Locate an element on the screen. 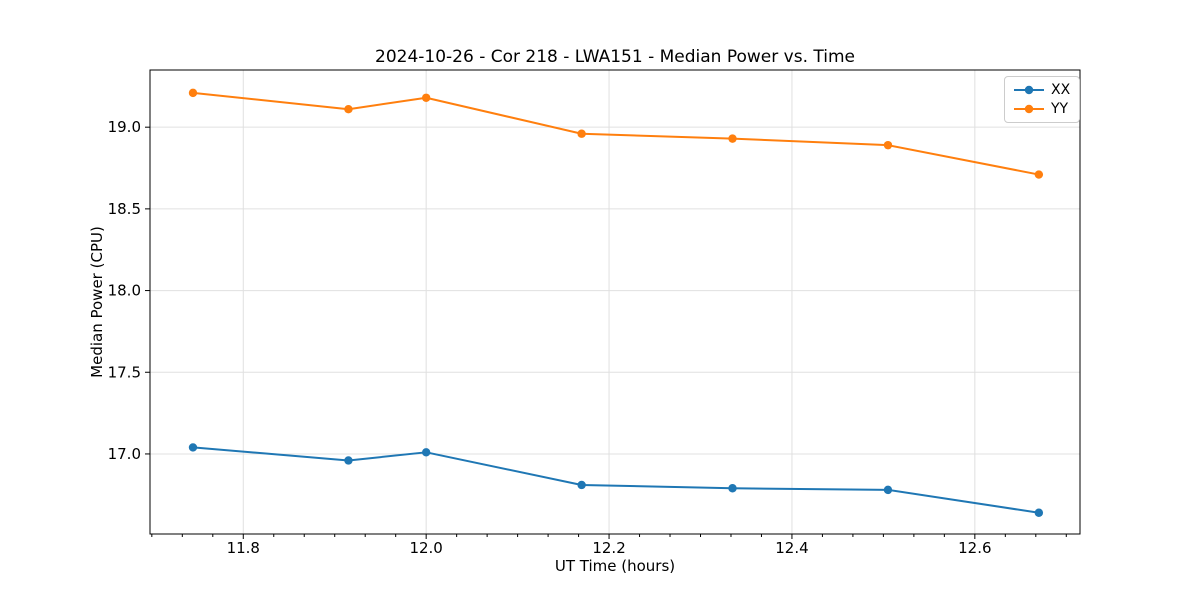 Image resolution: width=1200 pixels, height=600 pixels. x-tick-label: 11.8 is located at coordinates (243, 548).